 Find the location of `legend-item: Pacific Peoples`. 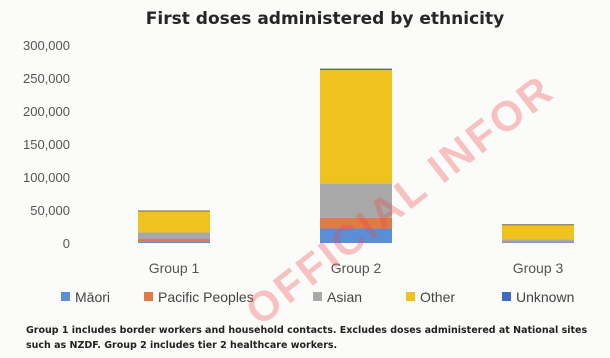

legend-item: Pacific Peoples is located at coordinates (199, 297).